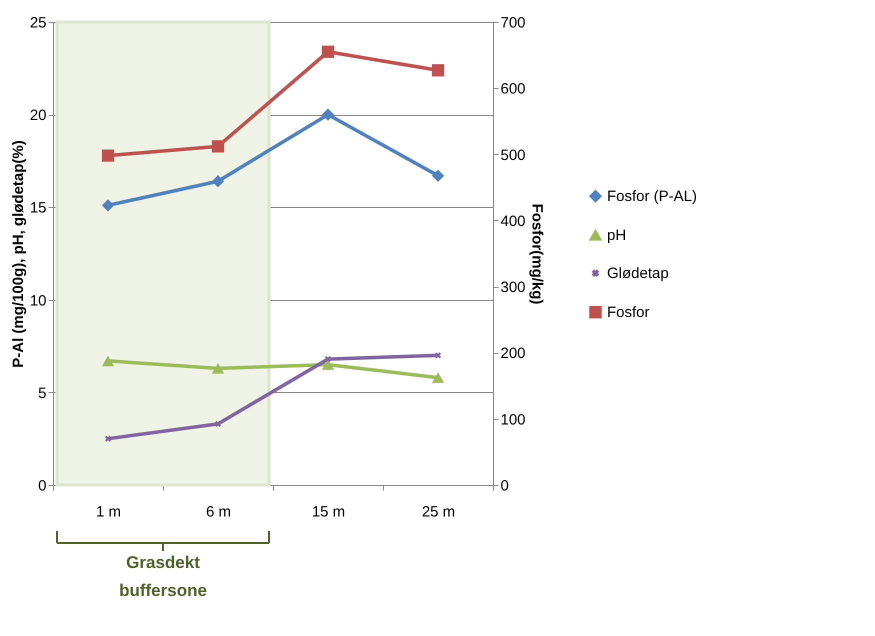 This screenshot has height=636, width=875. I want to click on x-tick-label: 6 m, so click(219, 512).